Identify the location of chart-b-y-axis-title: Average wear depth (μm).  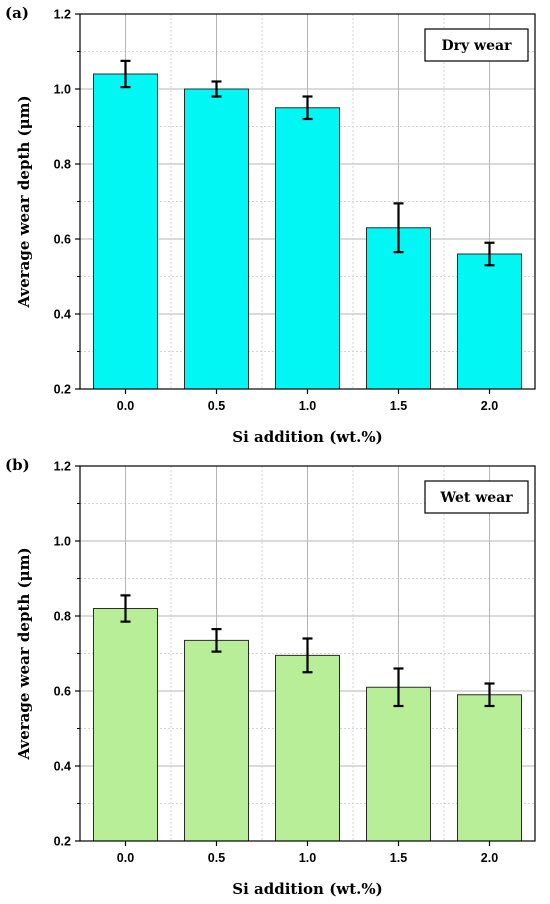
(24, 653).